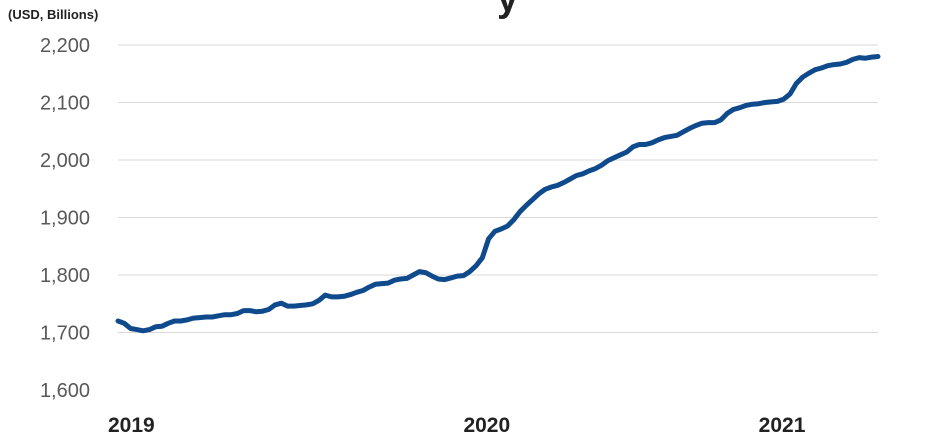  Describe the element at coordinates (65, 391) in the screenshot. I see `y-tick-label: 1,600` at that location.